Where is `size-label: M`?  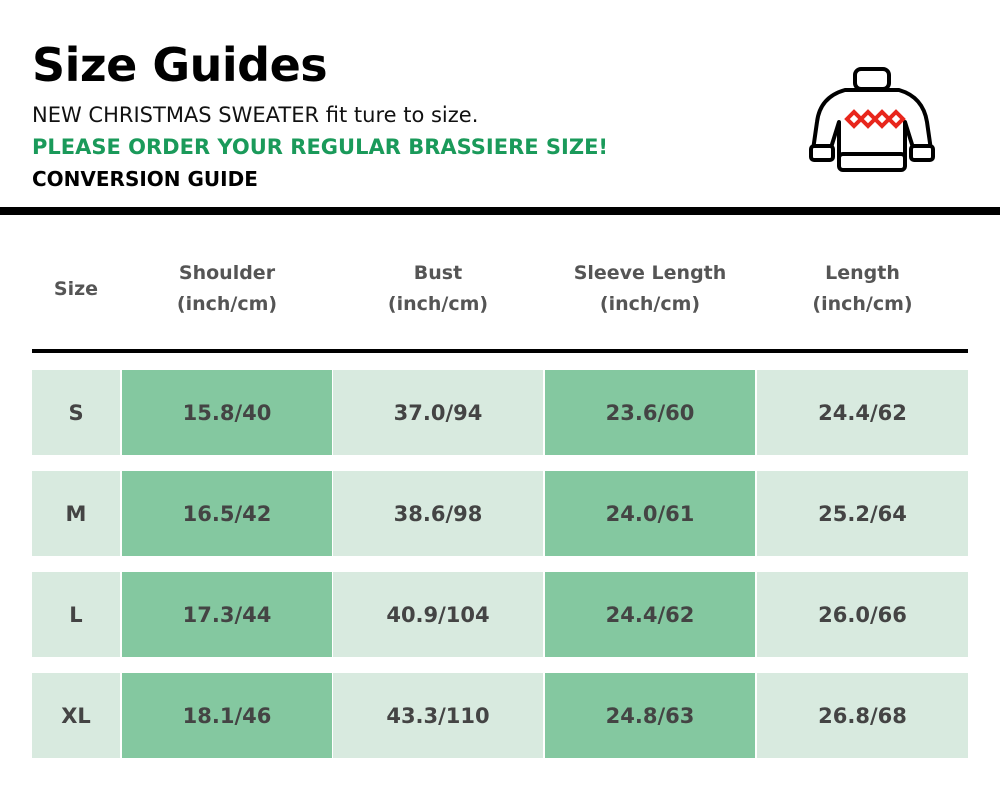
size-label: M is located at coordinates (76, 513).